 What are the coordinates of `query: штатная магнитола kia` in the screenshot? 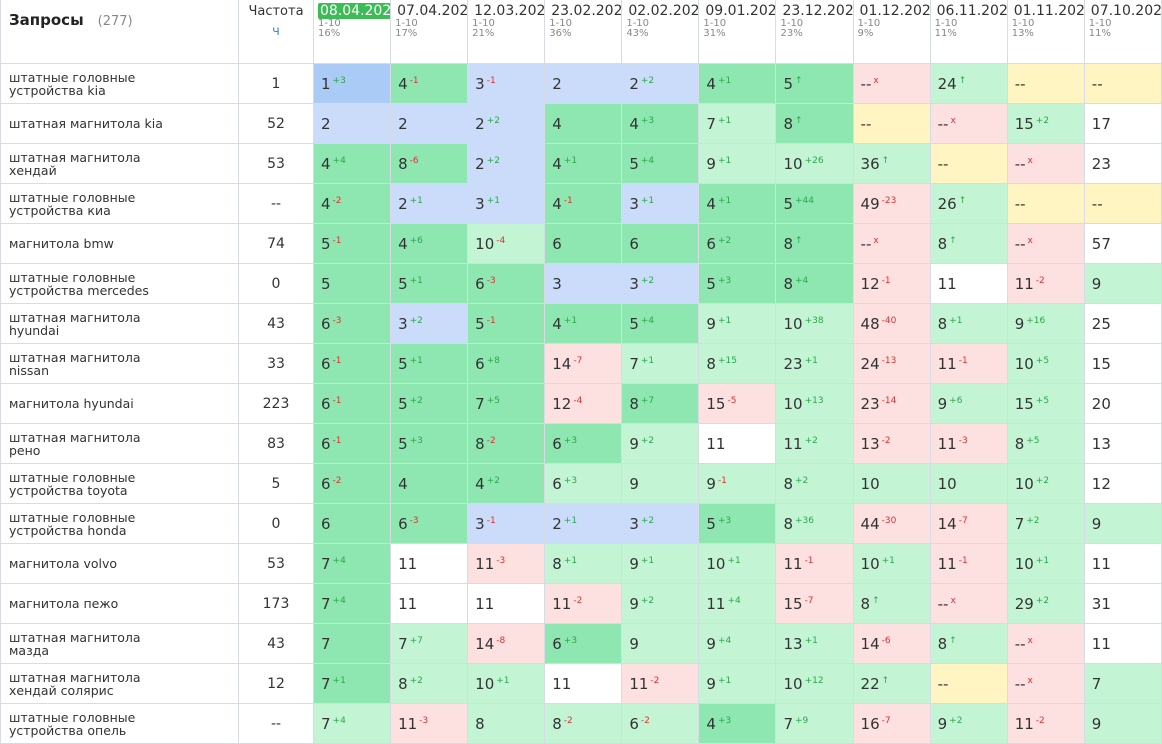 It's located at (86, 123).